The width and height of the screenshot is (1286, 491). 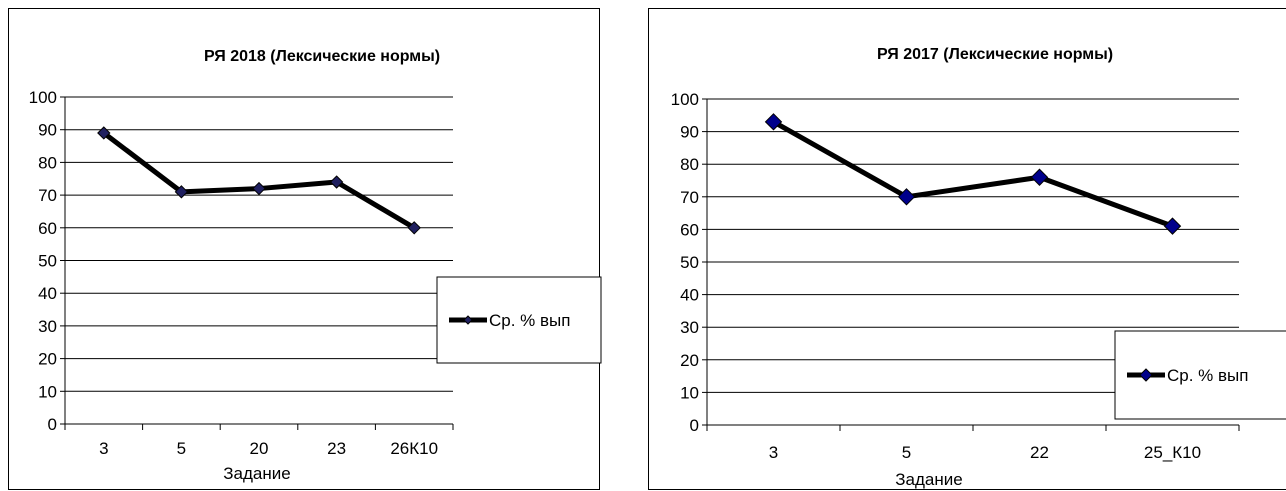 I want to click on chart-2017-y-tick-label: 50, so click(x=689, y=262).